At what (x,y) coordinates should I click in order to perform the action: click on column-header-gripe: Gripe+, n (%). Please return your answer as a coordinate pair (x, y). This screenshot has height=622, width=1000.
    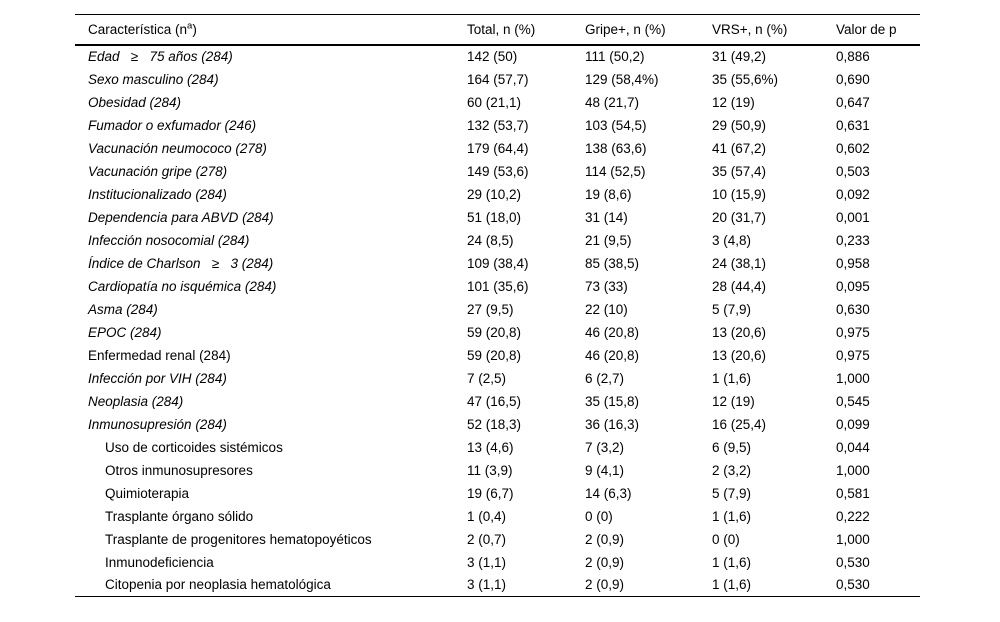
    Looking at the image, I should click on (625, 29).